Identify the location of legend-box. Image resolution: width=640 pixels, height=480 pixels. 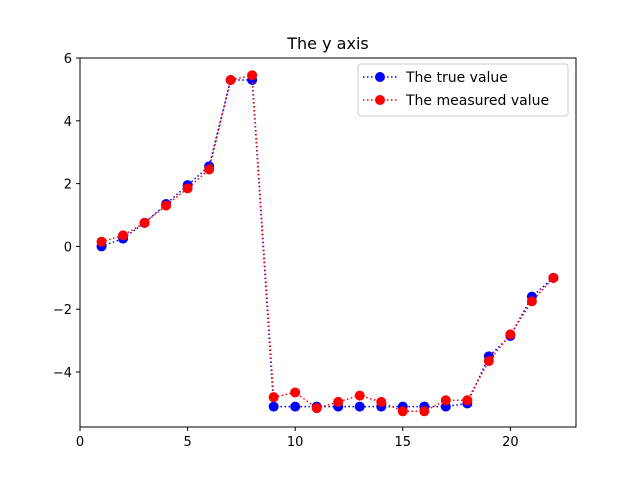
(463, 90).